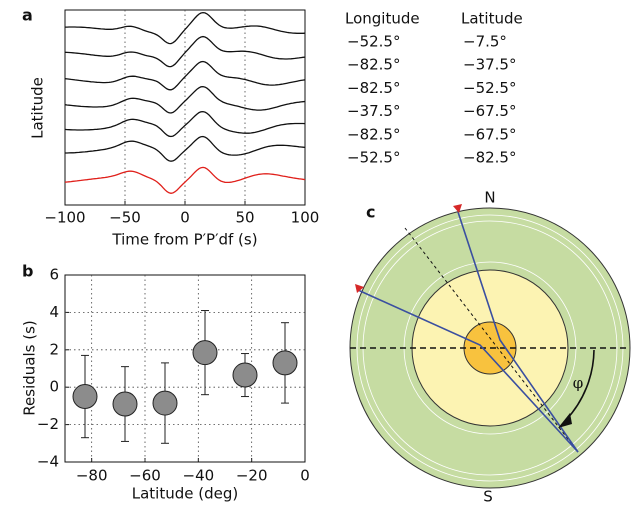 The height and width of the screenshot is (510, 634). What do you see at coordinates (54, 387) in the screenshot?
I see `y-tick-label: 0` at bounding box center [54, 387].